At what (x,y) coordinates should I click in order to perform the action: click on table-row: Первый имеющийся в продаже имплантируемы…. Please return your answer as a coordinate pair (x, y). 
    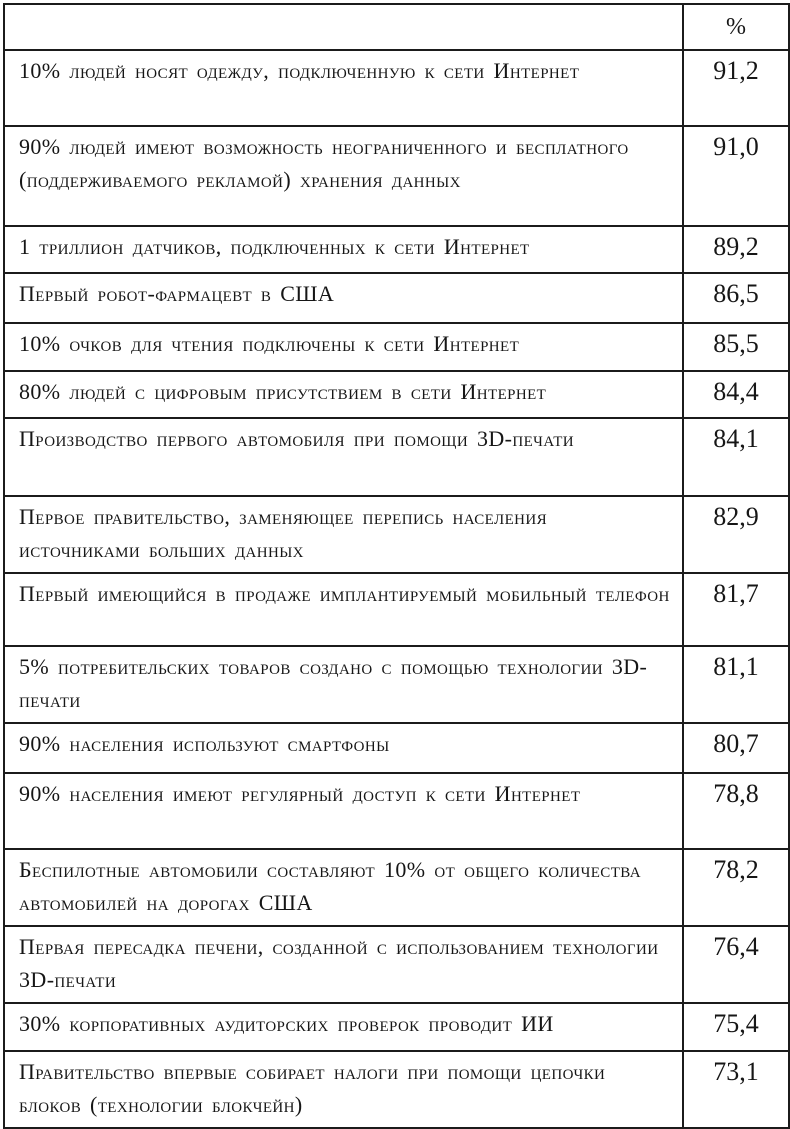
    Looking at the image, I should click on (396, 609).